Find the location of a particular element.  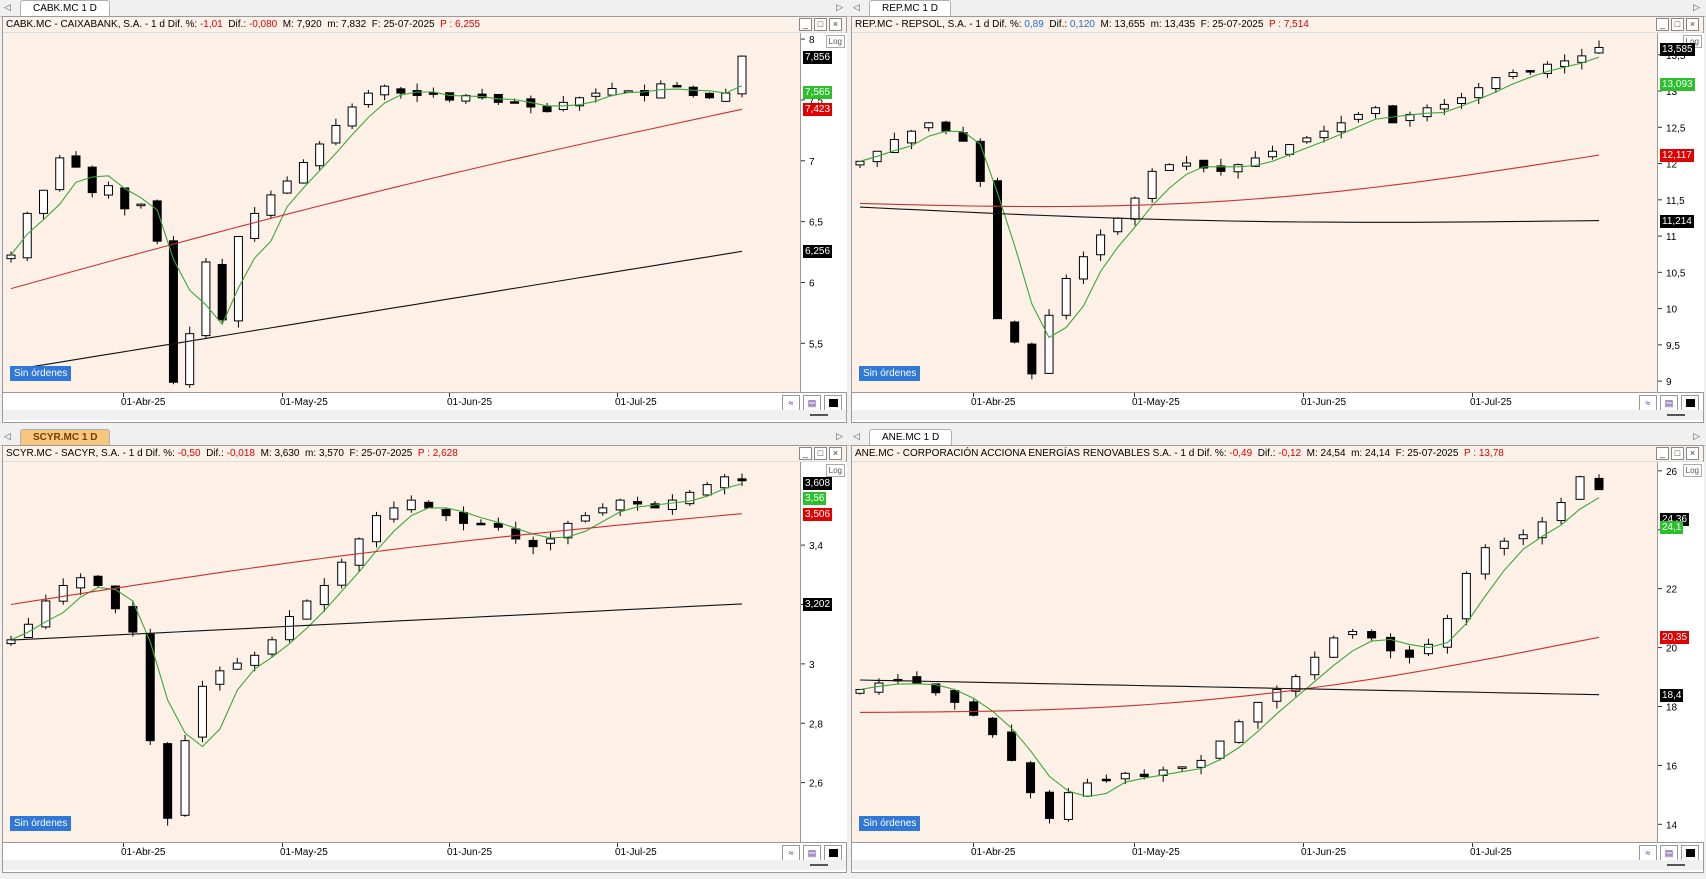

price-scale: Log 5,5 6 6,5 7 7,5 8 7,856 7,565 7,423 6,256 is located at coordinates (823, 212).